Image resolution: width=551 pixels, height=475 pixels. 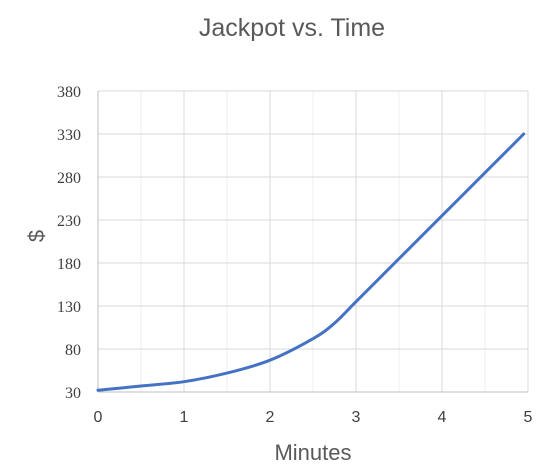 I want to click on y-tick-label: 230, so click(x=69, y=221).